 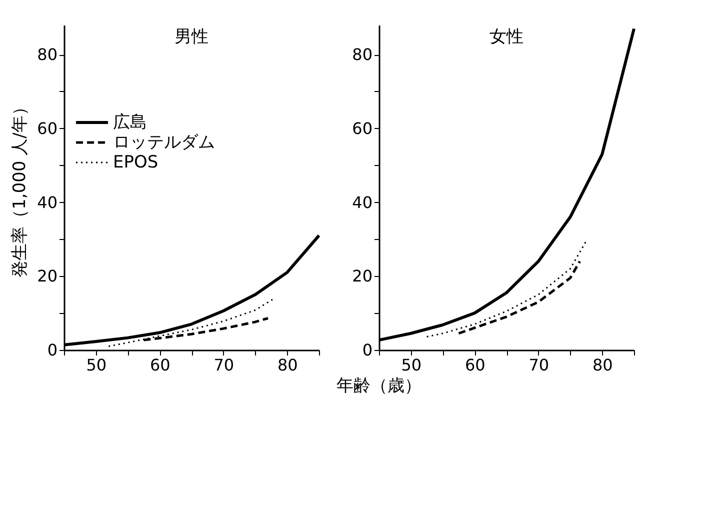 What do you see at coordinates (191, 37) in the screenshot?
I see `chart-title: 男性` at bounding box center [191, 37].